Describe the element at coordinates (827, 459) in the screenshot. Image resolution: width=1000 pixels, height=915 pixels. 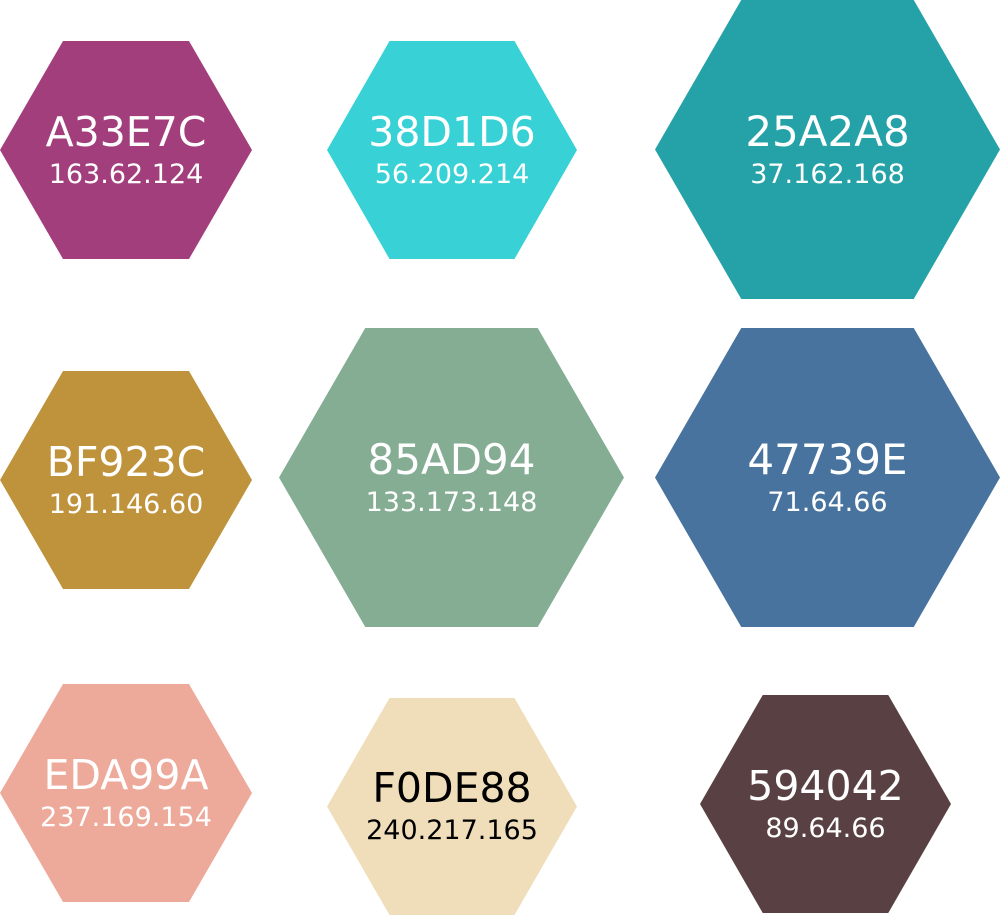
I see `hex-code-label: 47739E` at that location.